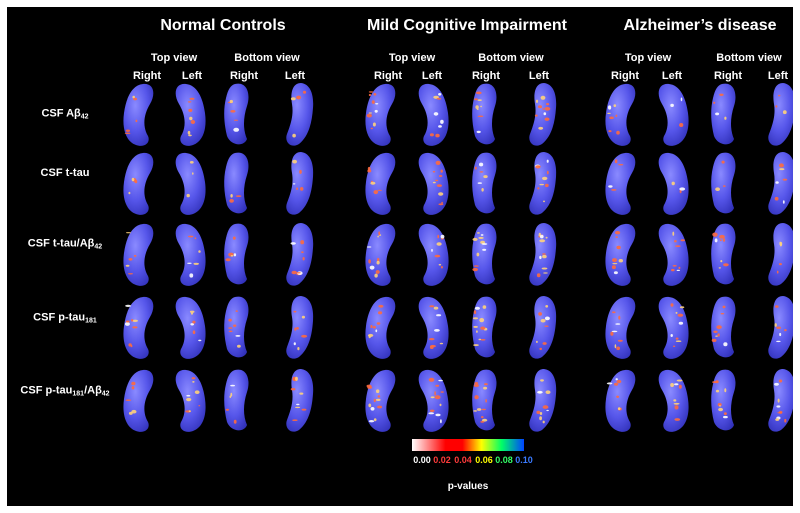  I want to click on colorbar-tick: 0.04, so click(463, 460).